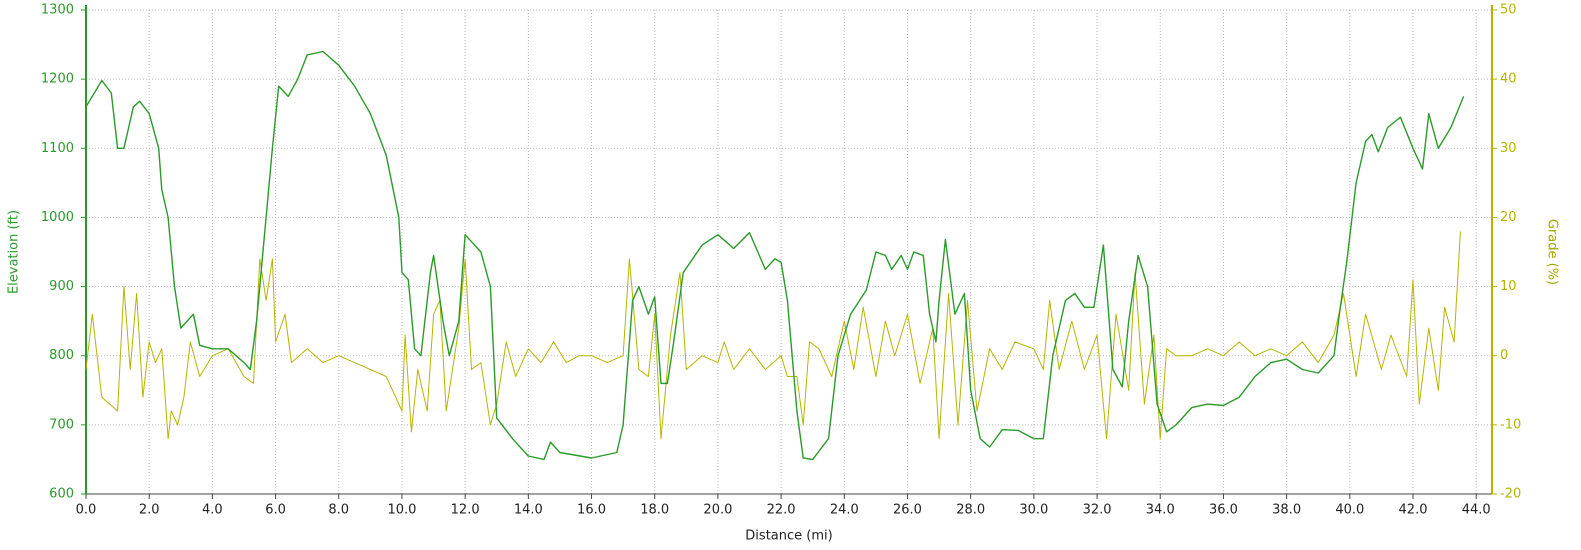 The width and height of the screenshot is (1581, 550). I want to click on x-tick-label: 24.0, so click(844, 510).